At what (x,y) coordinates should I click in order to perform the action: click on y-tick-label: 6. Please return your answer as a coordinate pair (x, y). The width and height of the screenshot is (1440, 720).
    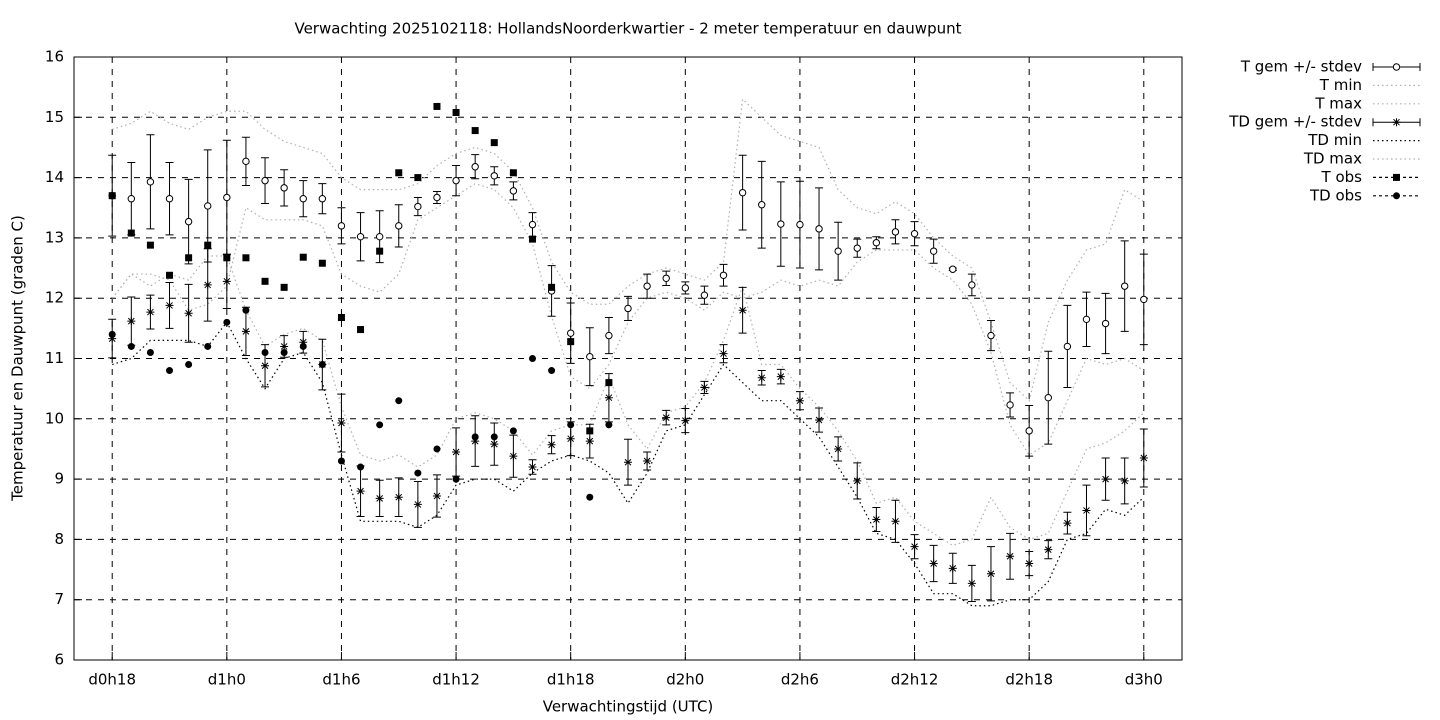
    Looking at the image, I should click on (59, 660).